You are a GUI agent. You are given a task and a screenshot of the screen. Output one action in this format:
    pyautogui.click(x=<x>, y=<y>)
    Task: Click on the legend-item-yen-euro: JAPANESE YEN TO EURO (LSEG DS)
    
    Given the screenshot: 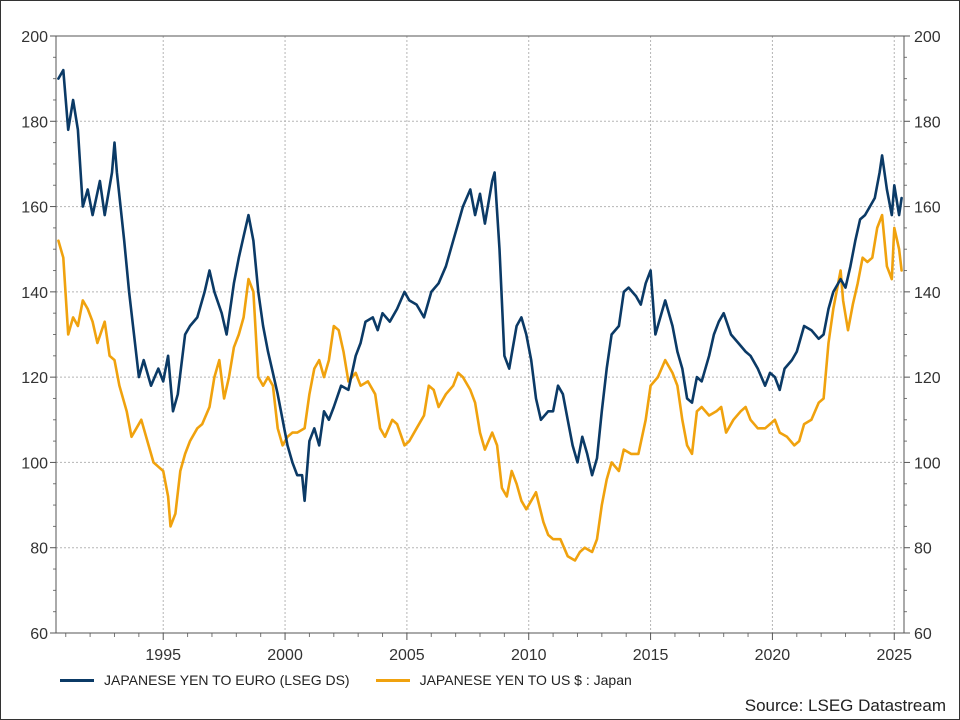 What is the action you would take?
    pyautogui.click(x=205, y=680)
    